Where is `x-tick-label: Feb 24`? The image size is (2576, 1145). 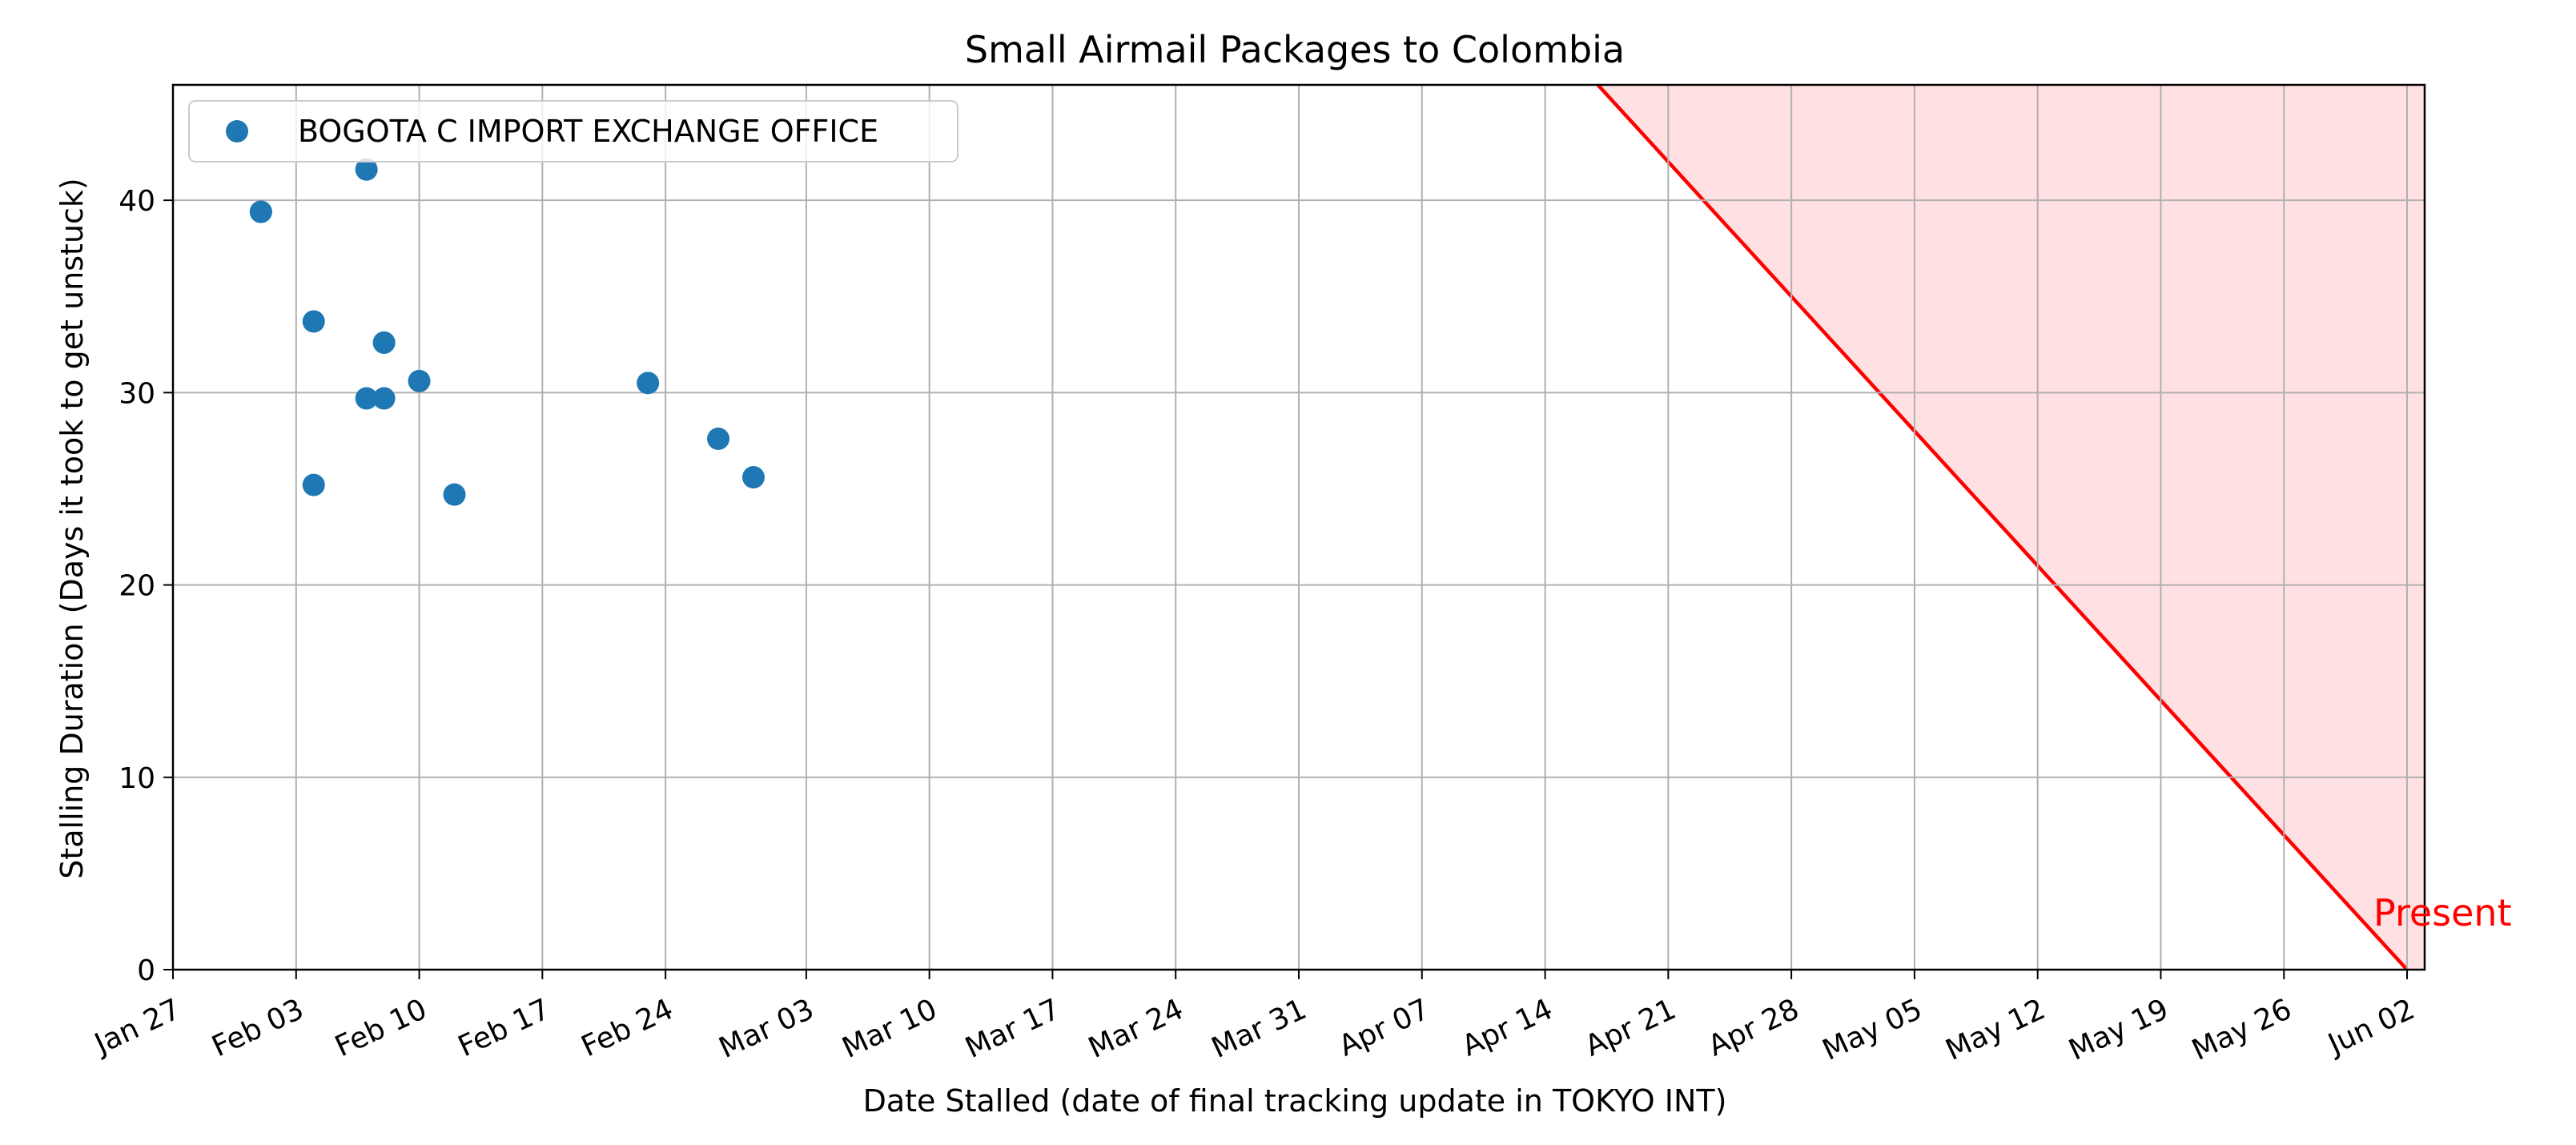 x-tick-label: Feb 24 is located at coordinates (627, 1028).